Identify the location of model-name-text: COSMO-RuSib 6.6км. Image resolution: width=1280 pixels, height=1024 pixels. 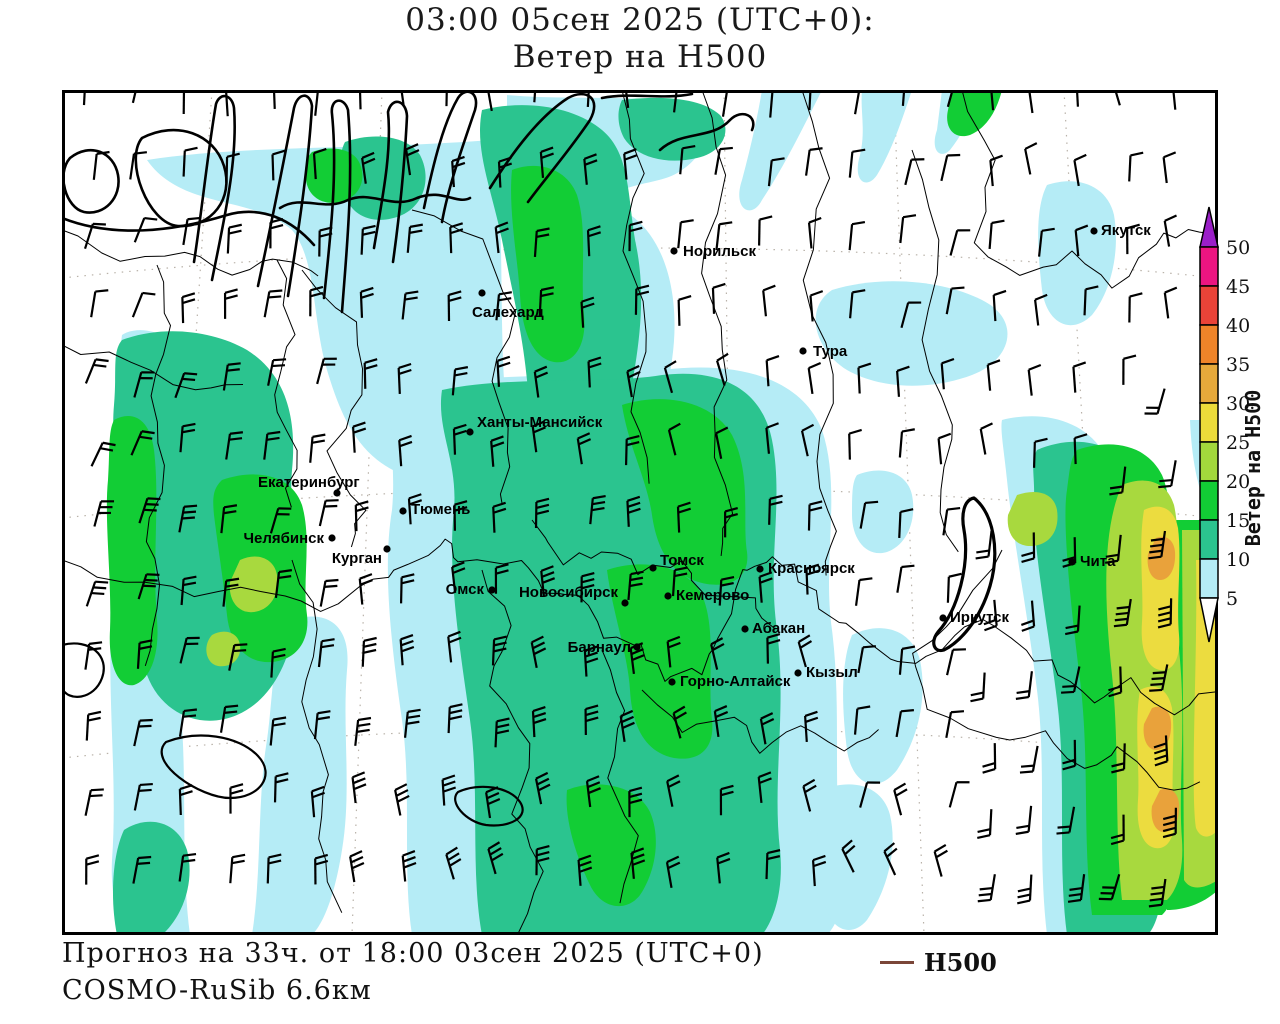
(217, 990).